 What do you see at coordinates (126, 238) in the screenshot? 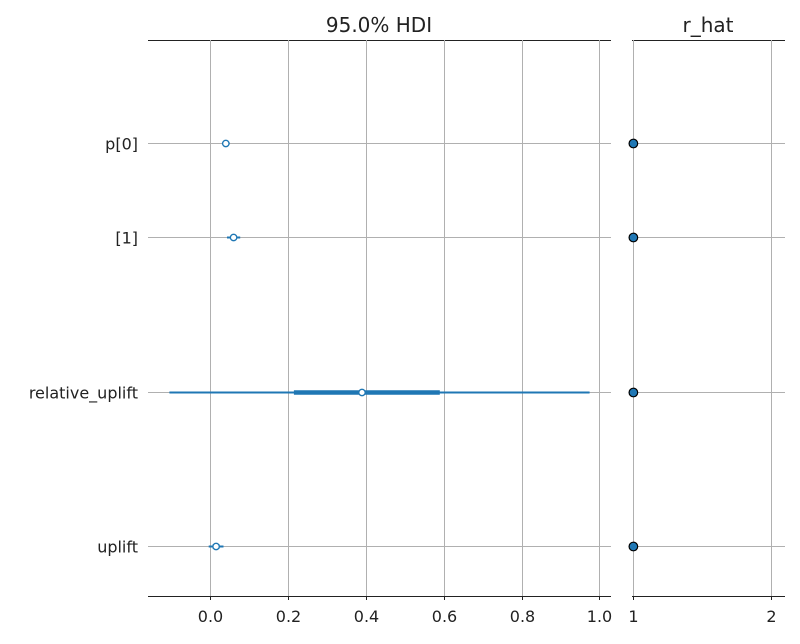
I see `row-label: [1]` at bounding box center [126, 238].